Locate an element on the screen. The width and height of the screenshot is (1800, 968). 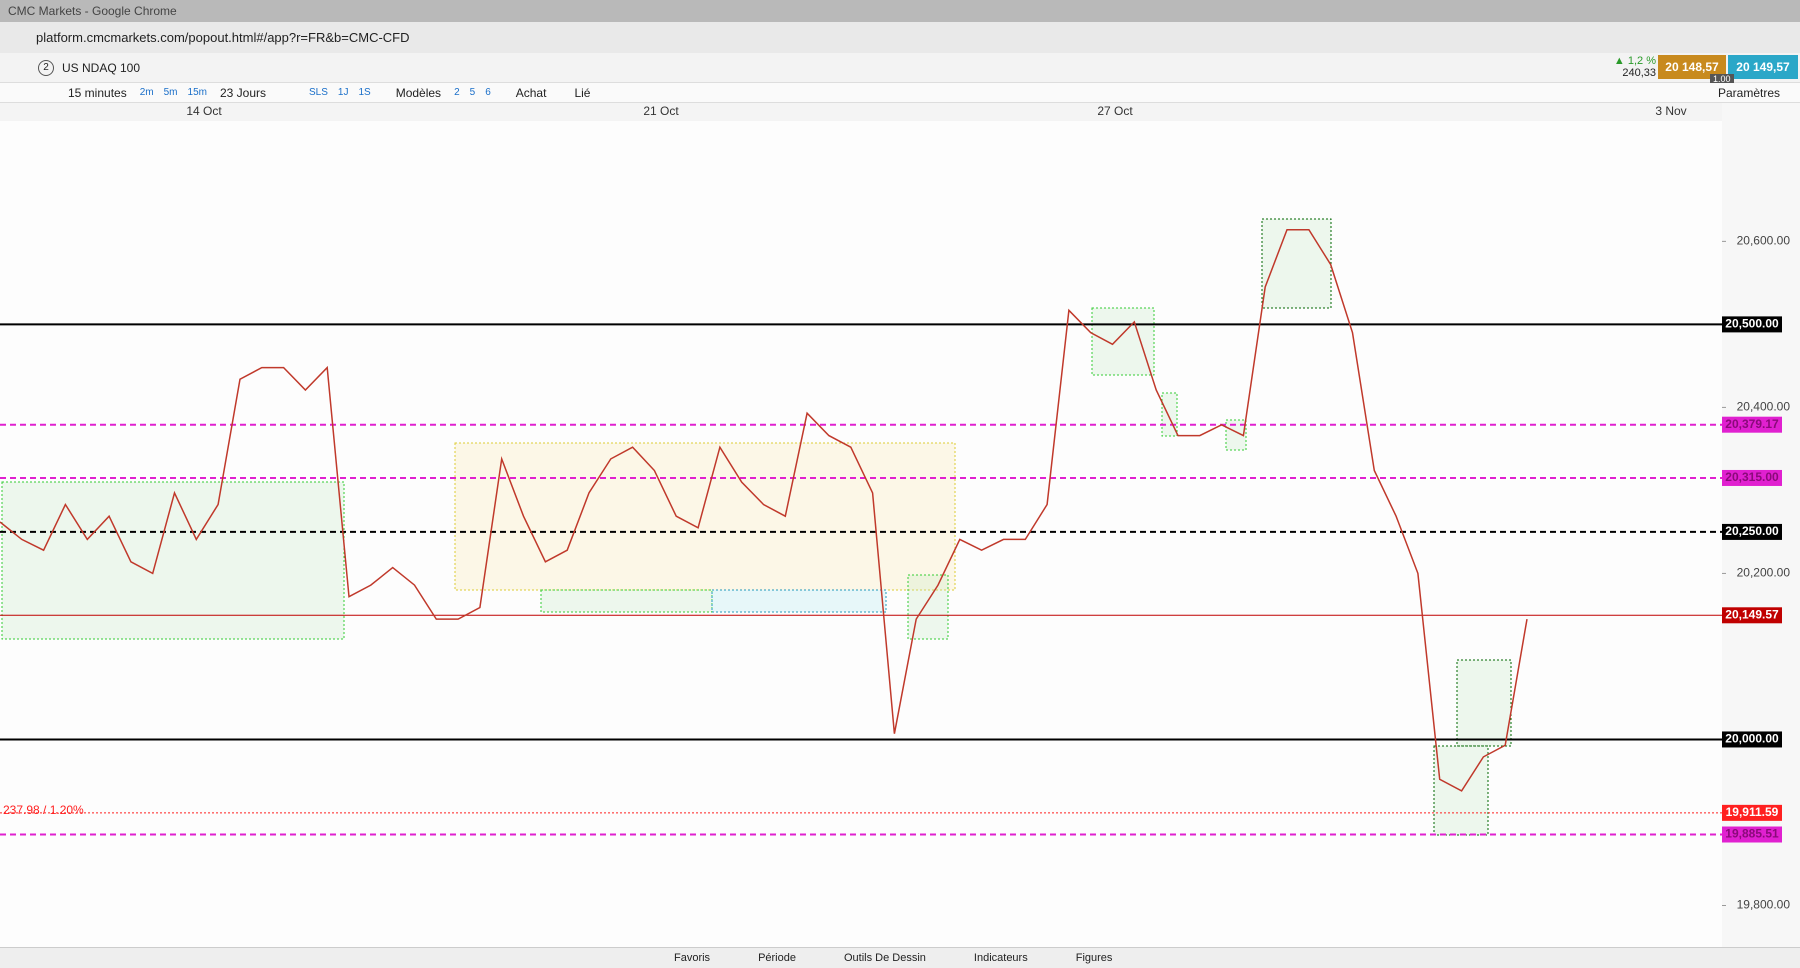
quick-intervals: 2m 5m 15m is located at coordinates (173, 92).